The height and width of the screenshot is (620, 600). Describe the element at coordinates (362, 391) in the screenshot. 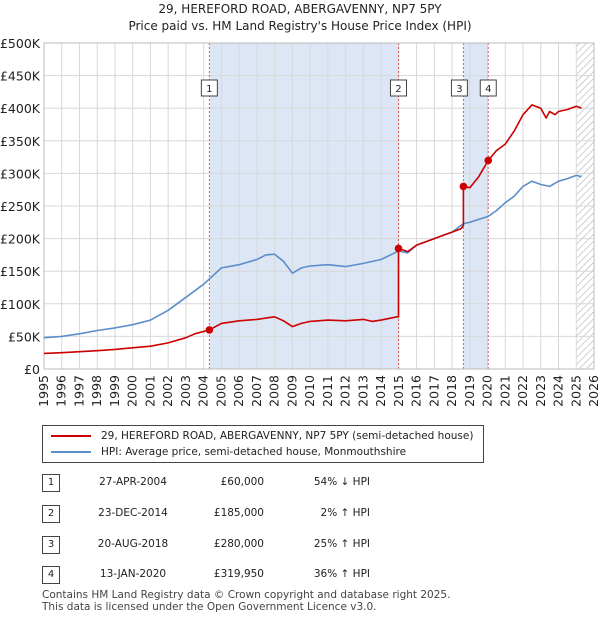

I see `x-tick-label: 2013` at that location.